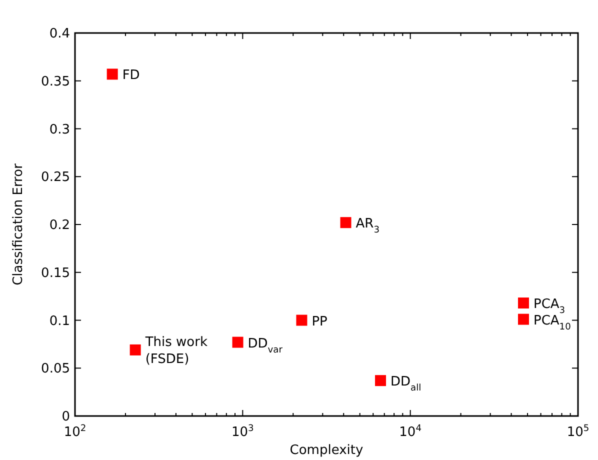 The image size is (598, 460). I want to click on y-tick-label: 0.2, so click(59, 225).